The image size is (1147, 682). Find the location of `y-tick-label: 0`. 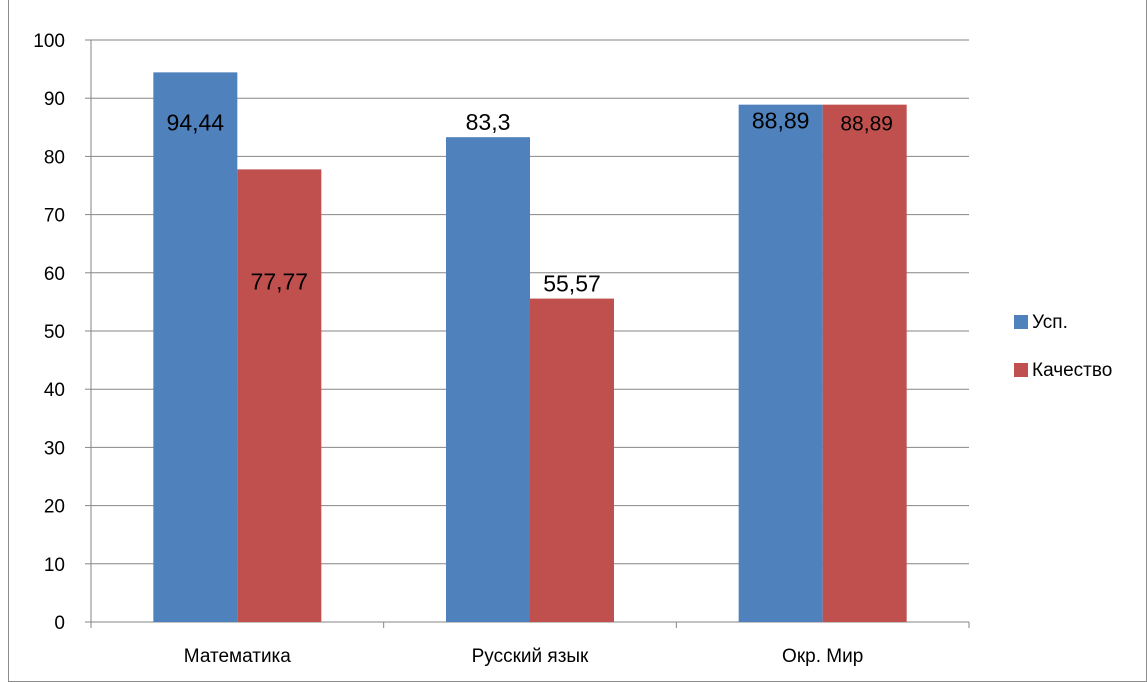

y-tick-label: 0 is located at coordinates (59, 623).